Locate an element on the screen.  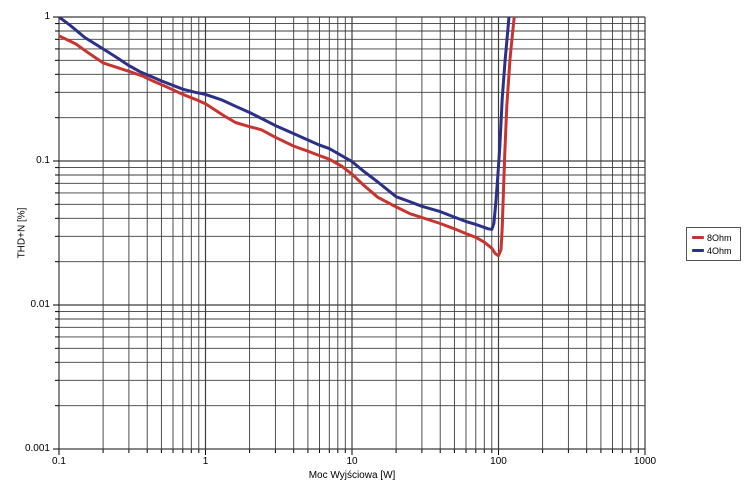
legend-swatch-8ohm is located at coordinates (698, 237).